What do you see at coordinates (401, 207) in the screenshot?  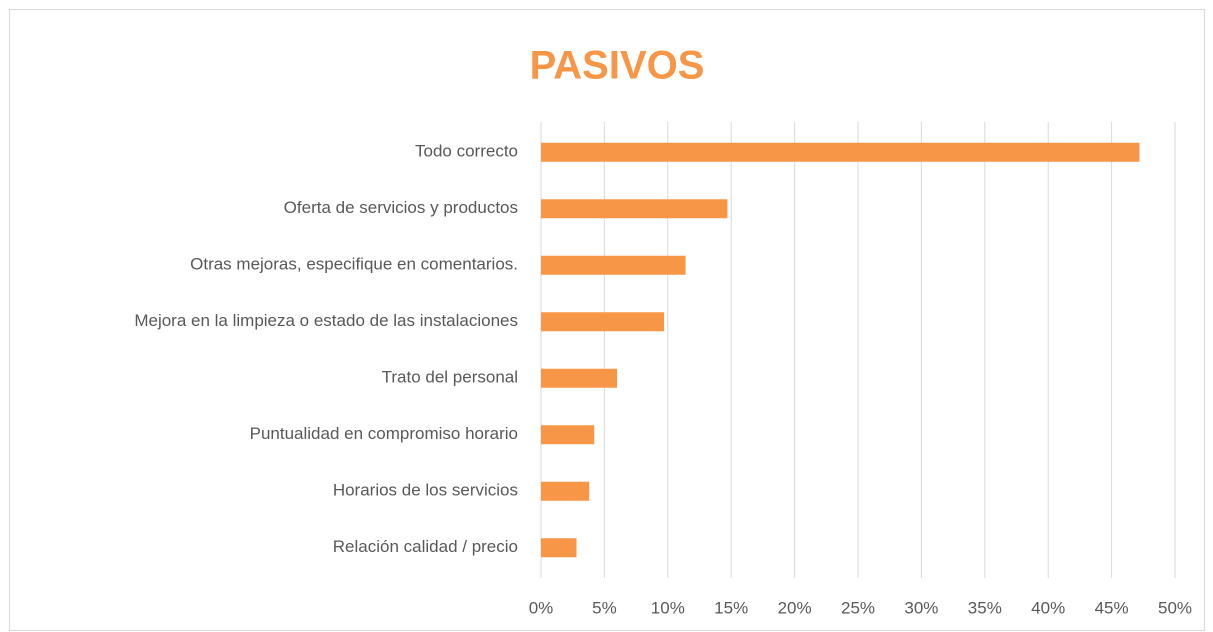 I see `y-tick-label: Oferta de servicios y productos` at bounding box center [401, 207].